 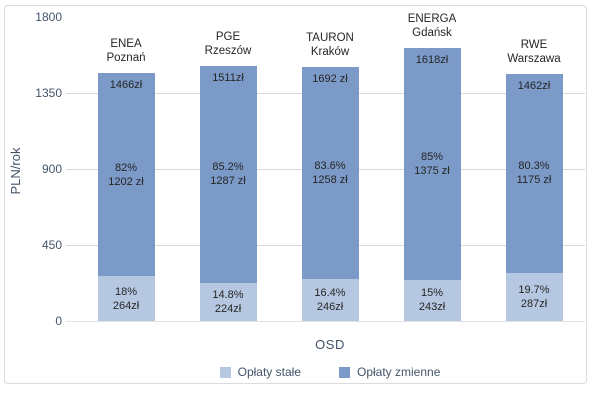 What do you see at coordinates (51, 245) in the screenshot?
I see `y-tick-label-450: 450` at bounding box center [51, 245].